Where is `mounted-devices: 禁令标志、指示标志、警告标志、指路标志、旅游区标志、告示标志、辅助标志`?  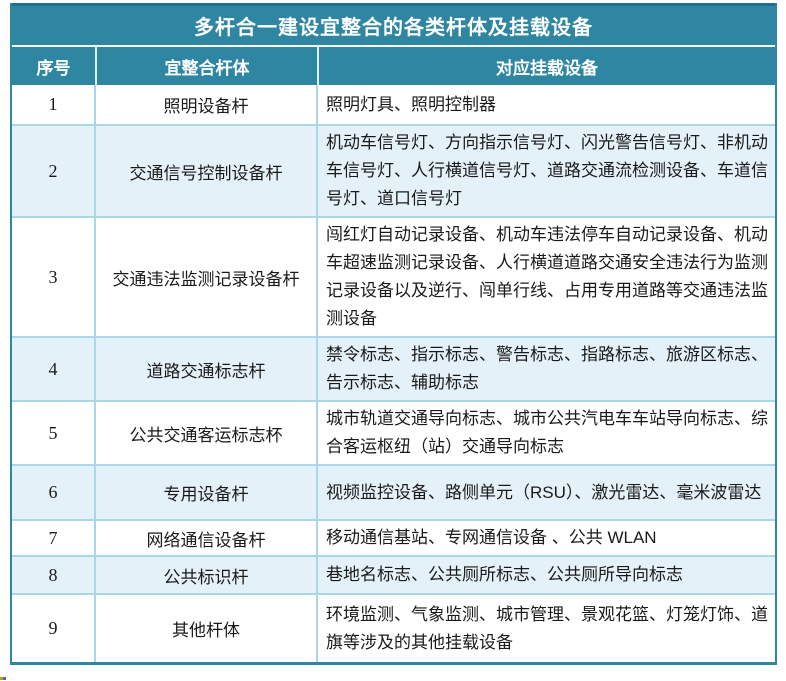
mounted-devices: 禁令标志、指示标志、警告标志、指路标志、旅游区标志、告示标志、辅助标志 is located at coordinates (545, 369).